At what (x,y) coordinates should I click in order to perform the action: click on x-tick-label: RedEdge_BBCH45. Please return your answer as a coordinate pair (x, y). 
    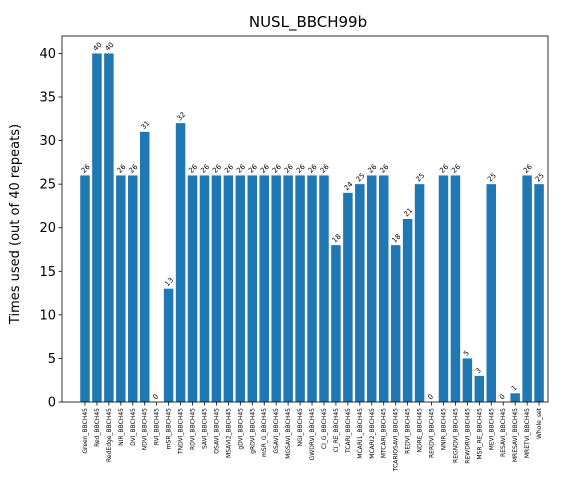
    Looking at the image, I should click on (109, 435).